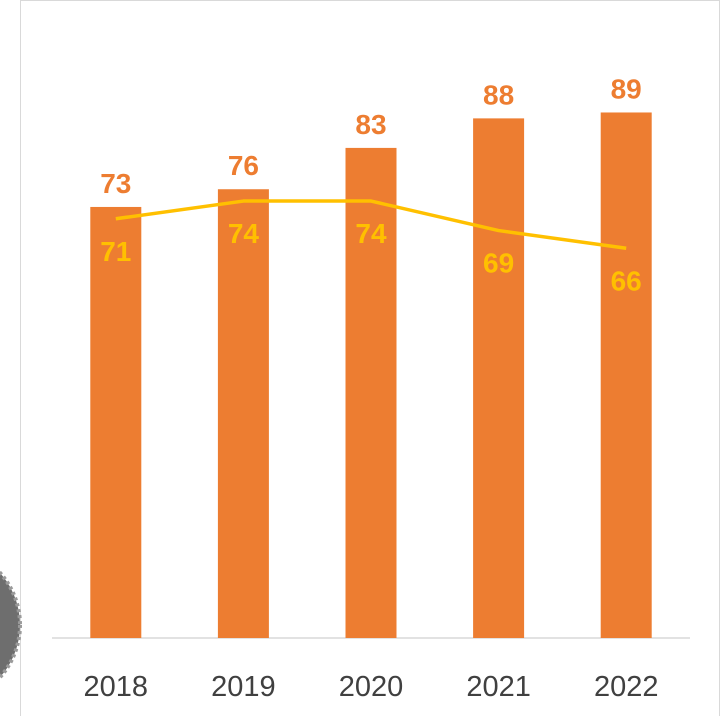 The width and height of the screenshot is (726, 716). I want to click on line-value-label-2020: 74, so click(371, 233).